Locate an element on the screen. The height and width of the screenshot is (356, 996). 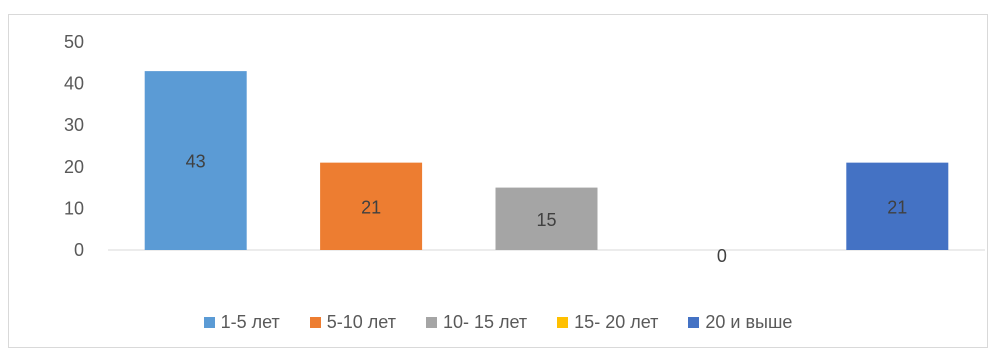
legend-label: 20 и выше is located at coordinates (749, 321).